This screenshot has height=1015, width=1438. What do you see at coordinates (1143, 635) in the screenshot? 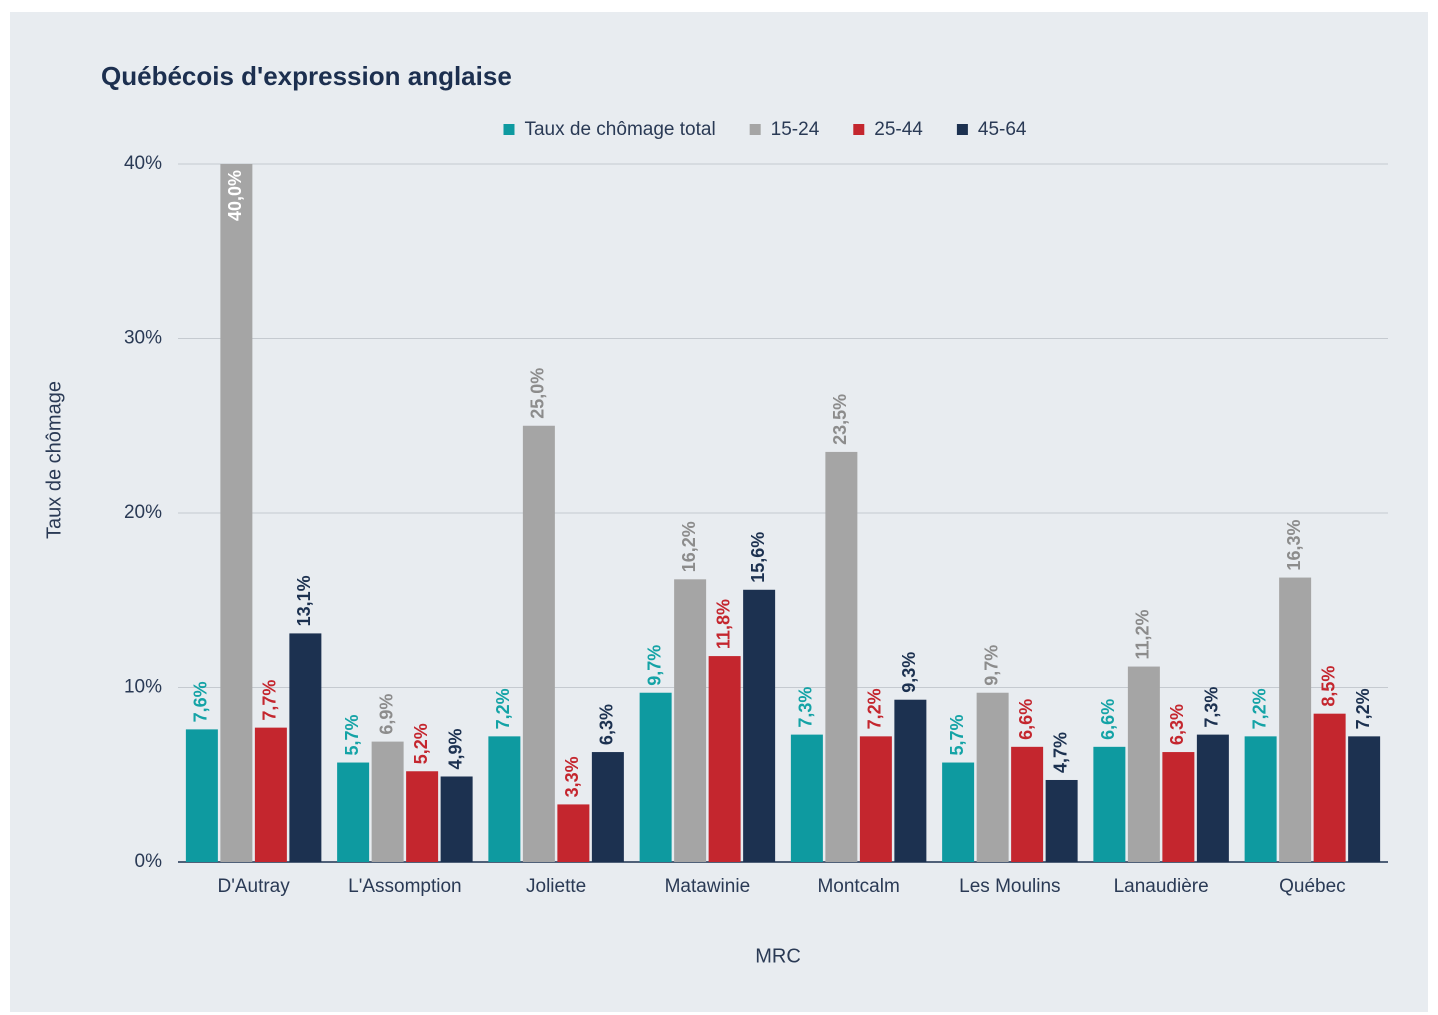
I see `value-label: 11,2%` at bounding box center [1143, 635].